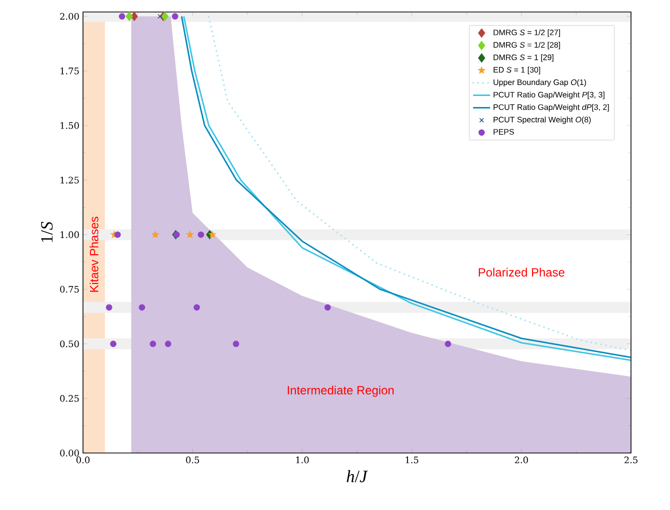 The width and height of the screenshot is (670, 510). Describe the element at coordinates (47, 232) in the screenshot. I see `y-axis-title: 1/S` at that location.